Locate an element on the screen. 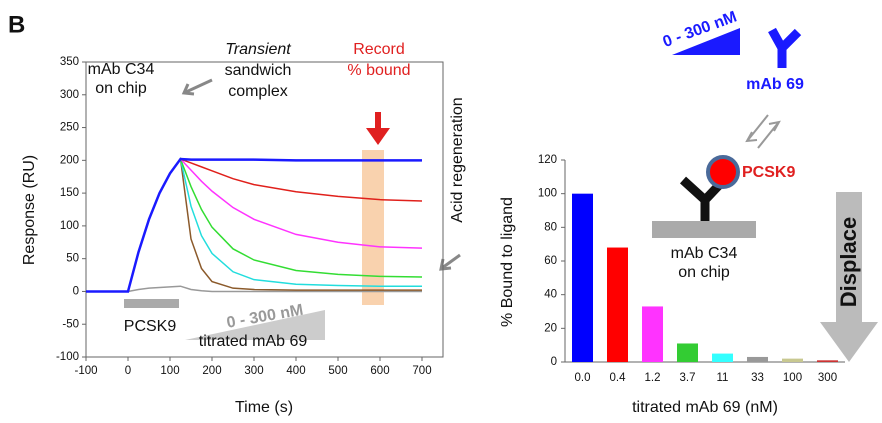 The width and height of the screenshot is (882, 423). displace-arrow is located at coordinates (849, 277).